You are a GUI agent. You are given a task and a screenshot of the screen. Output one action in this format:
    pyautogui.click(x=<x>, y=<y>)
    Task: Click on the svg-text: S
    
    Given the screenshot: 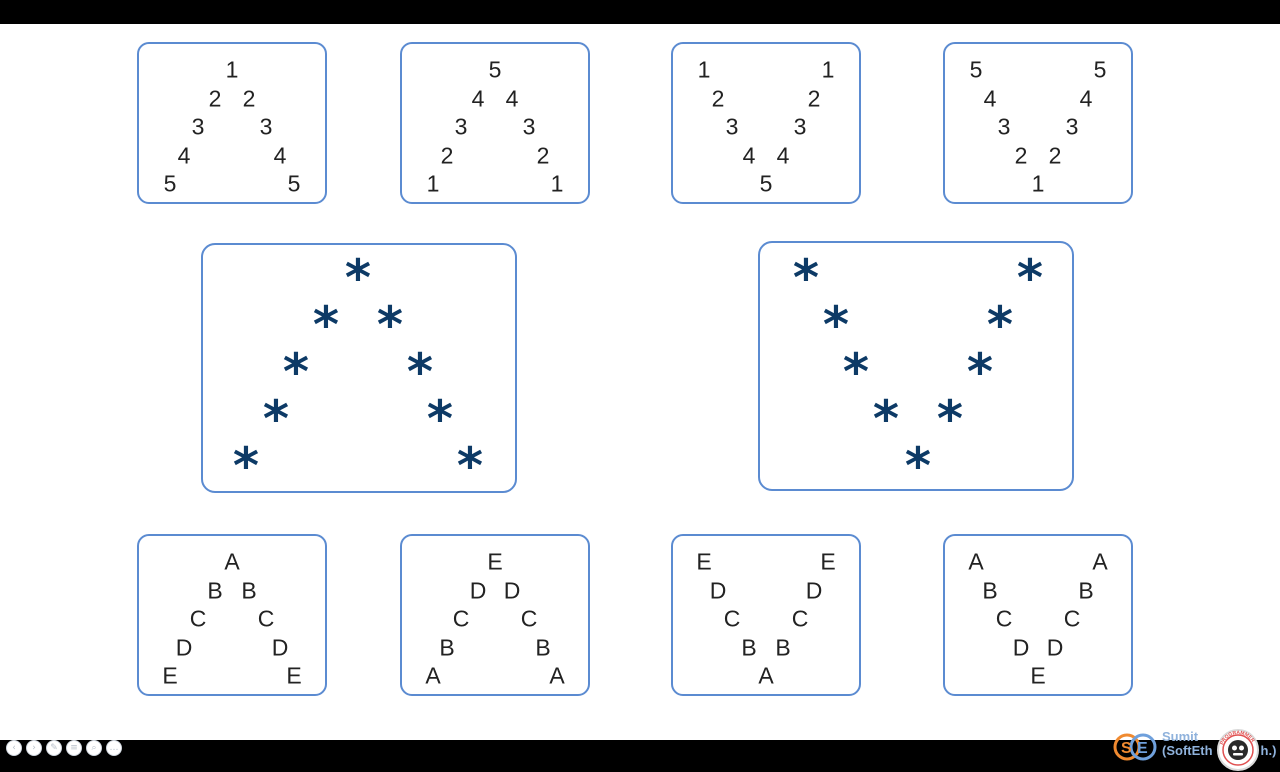 What is the action you would take?
    pyautogui.click(x=1126, y=748)
    